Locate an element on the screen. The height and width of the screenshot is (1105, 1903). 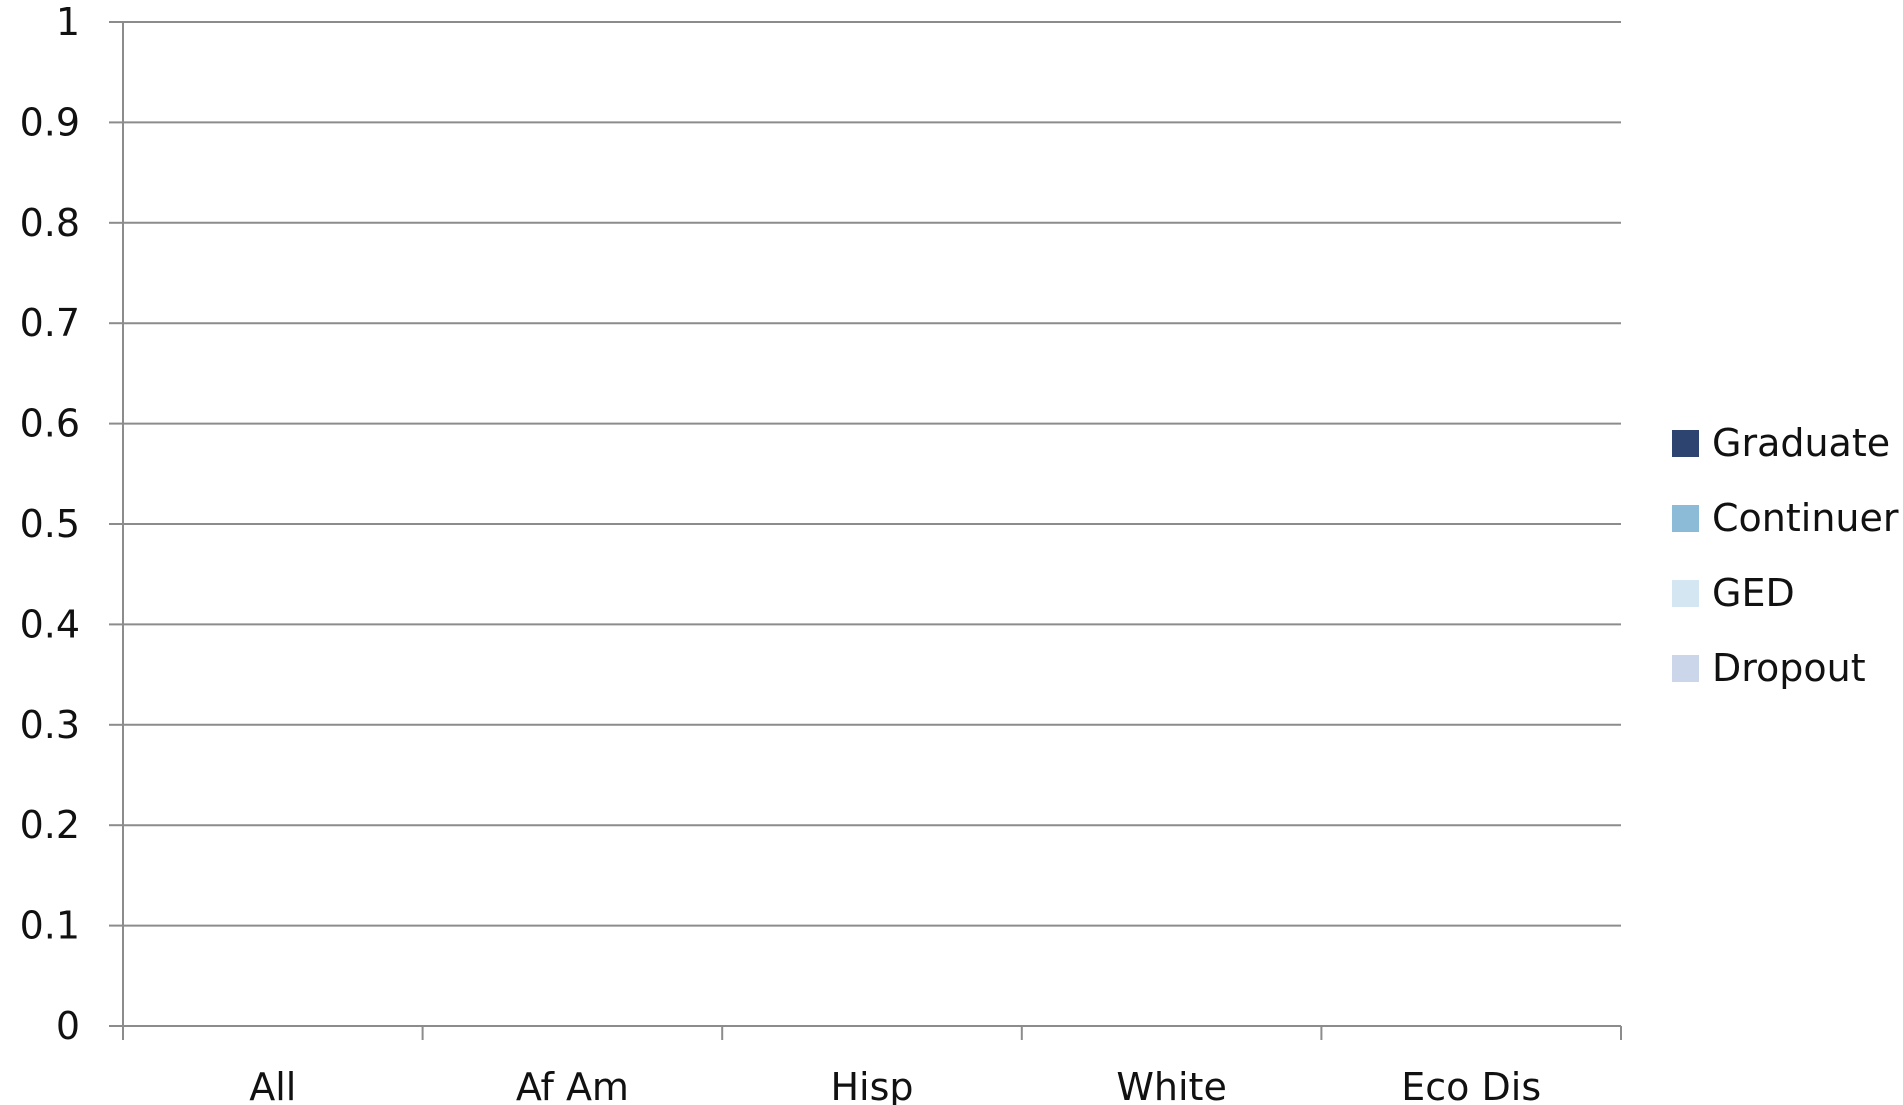
y-tick-label: 0.2 is located at coordinates (50, 825).